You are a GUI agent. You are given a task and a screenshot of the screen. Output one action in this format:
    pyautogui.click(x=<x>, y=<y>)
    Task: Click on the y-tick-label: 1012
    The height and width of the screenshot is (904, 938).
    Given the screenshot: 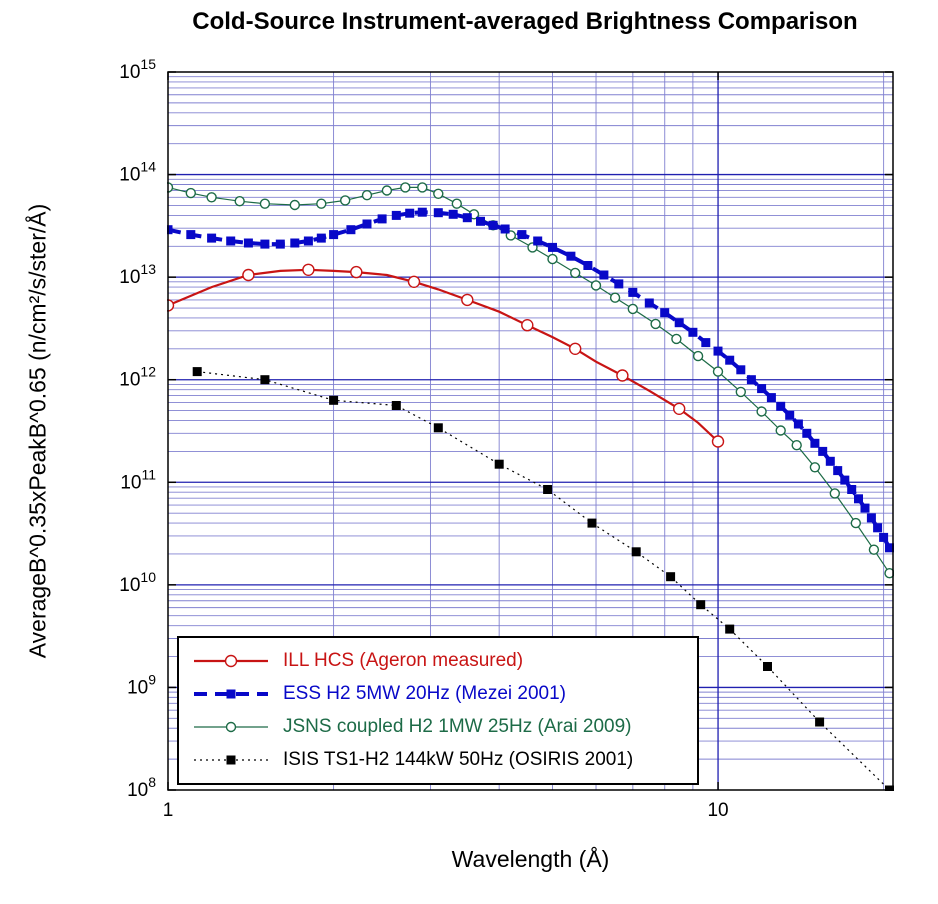 What is the action you would take?
    pyautogui.click(x=137, y=377)
    